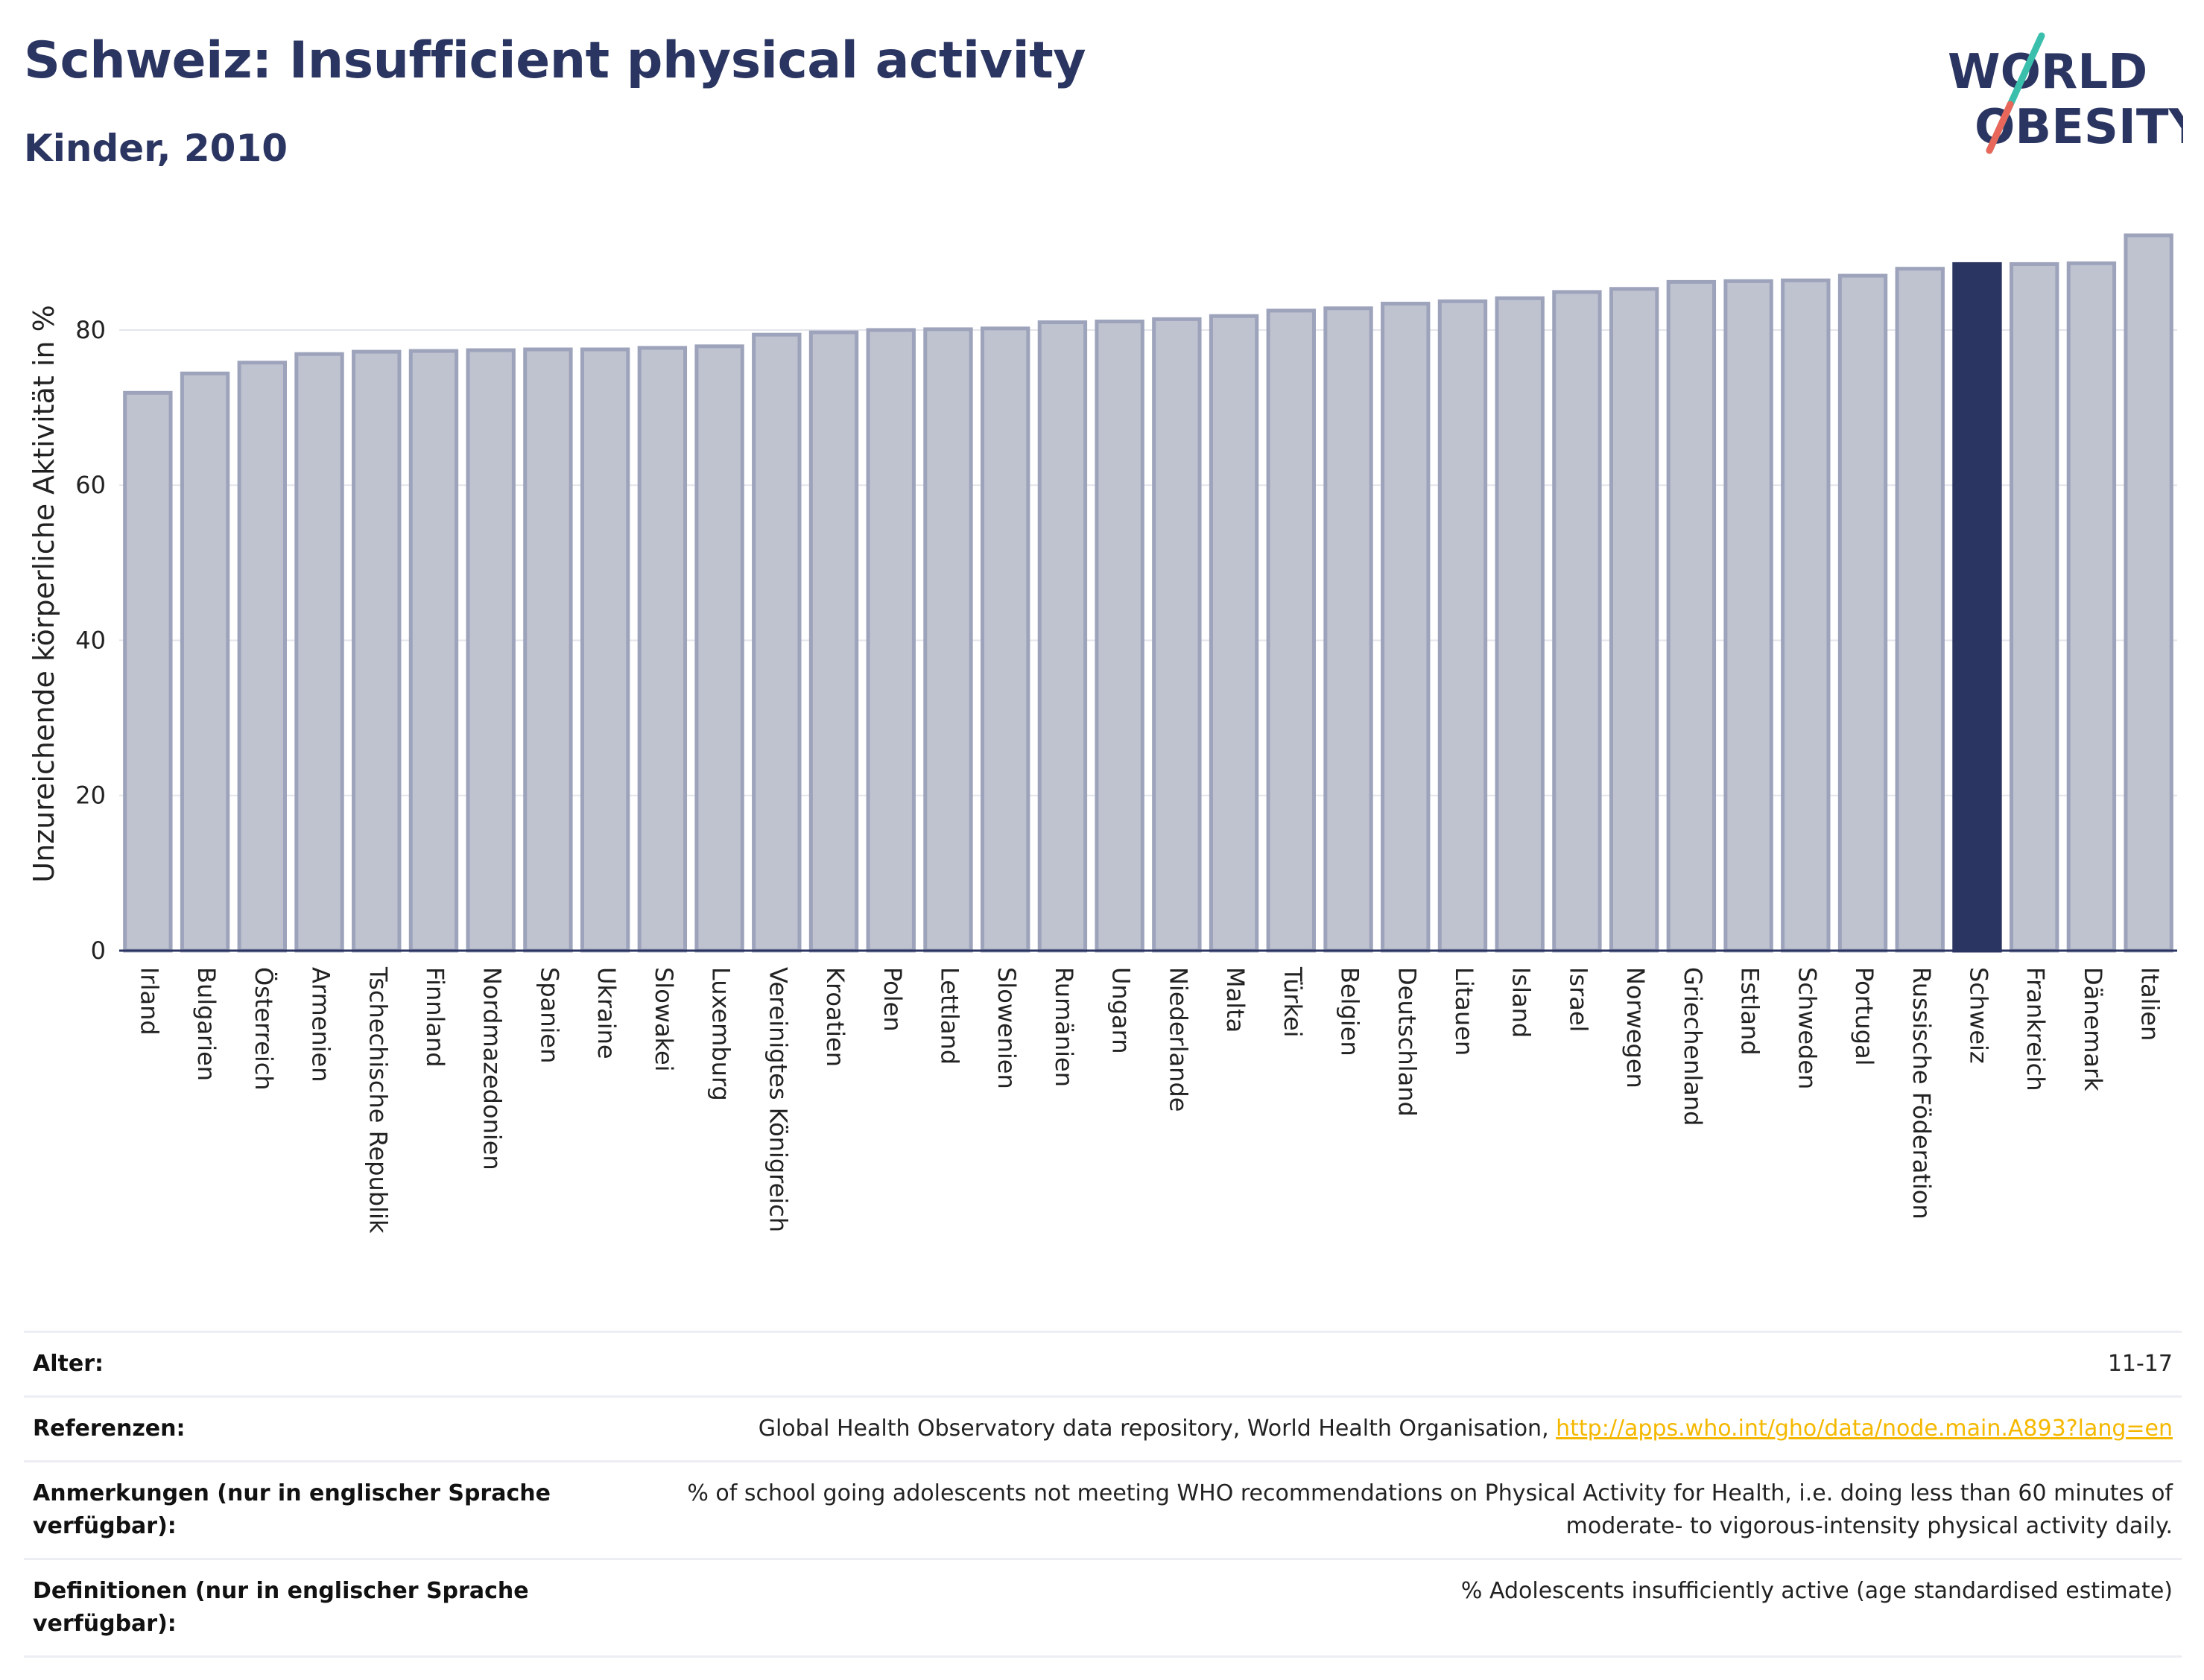 The width and height of the screenshot is (2204, 1680). Describe the element at coordinates (606, 1013) in the screenshot. I see `x-tick-label: Ukraine` at that location.